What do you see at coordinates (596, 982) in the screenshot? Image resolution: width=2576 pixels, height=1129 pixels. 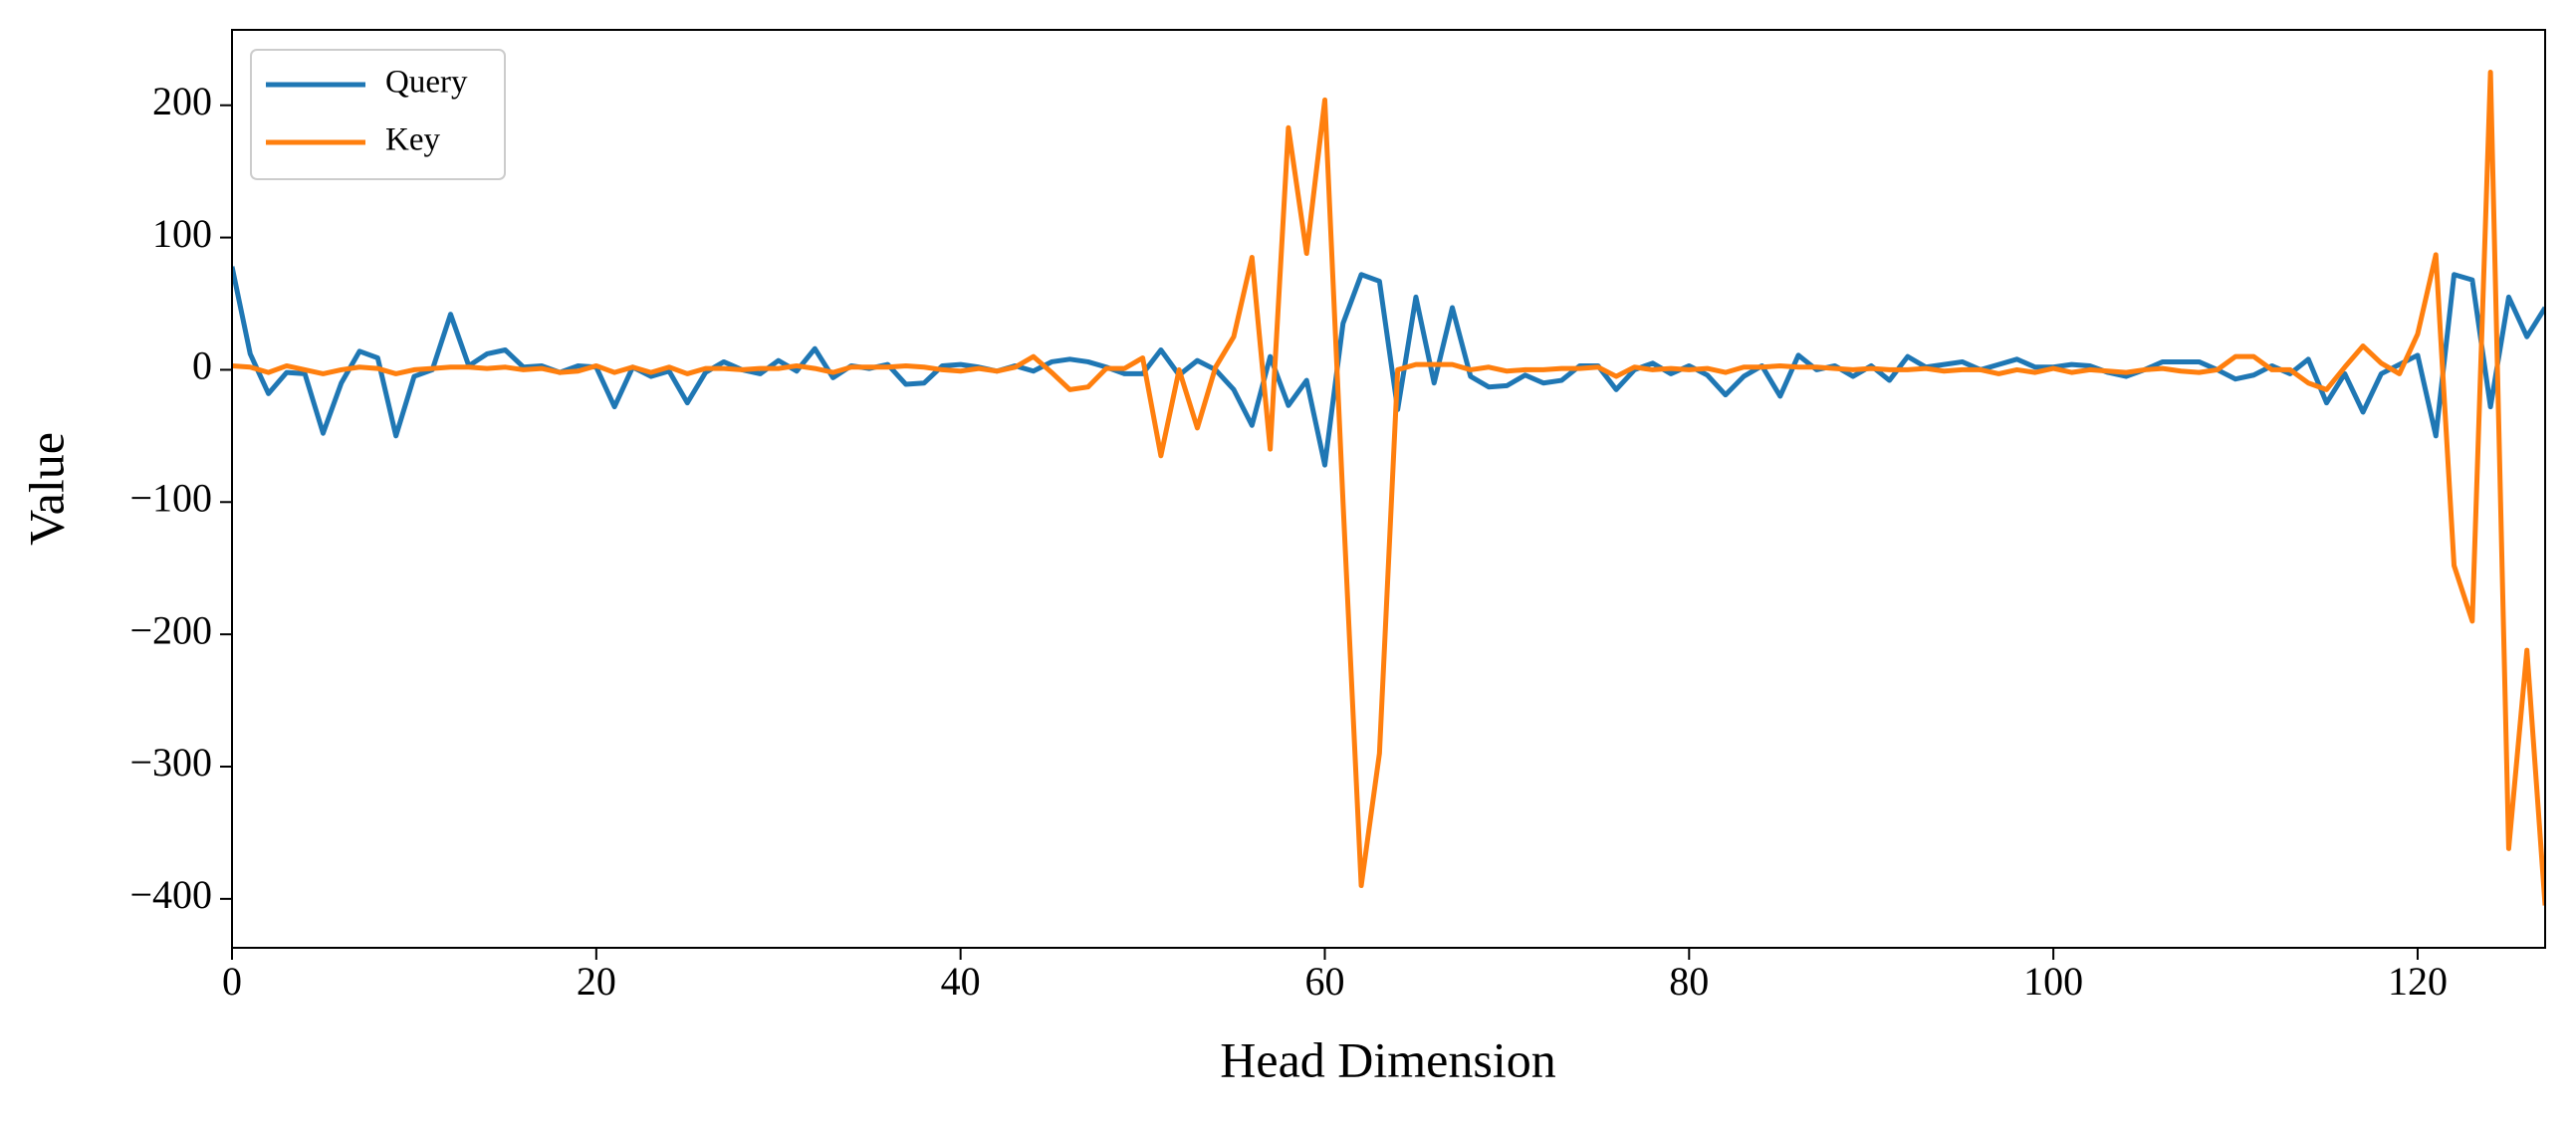 I see `x-tick-label: 20` at bounding box center [596, 982].